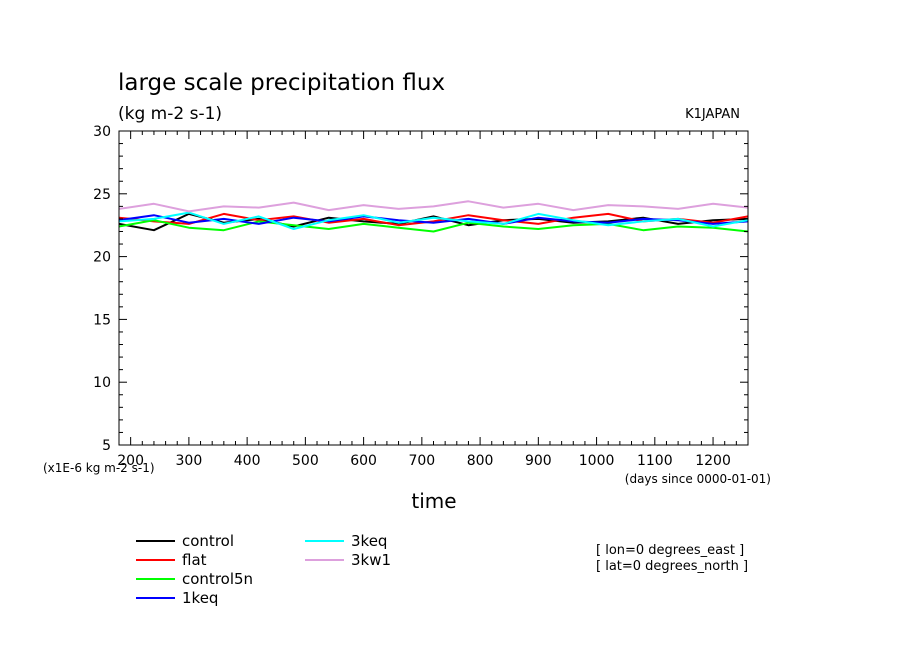 The height and width of the screenshot is (654, 904). Describe the element at coordinates (102, 258) in the screenshot. I see `y-tick-label: 20` at that location.